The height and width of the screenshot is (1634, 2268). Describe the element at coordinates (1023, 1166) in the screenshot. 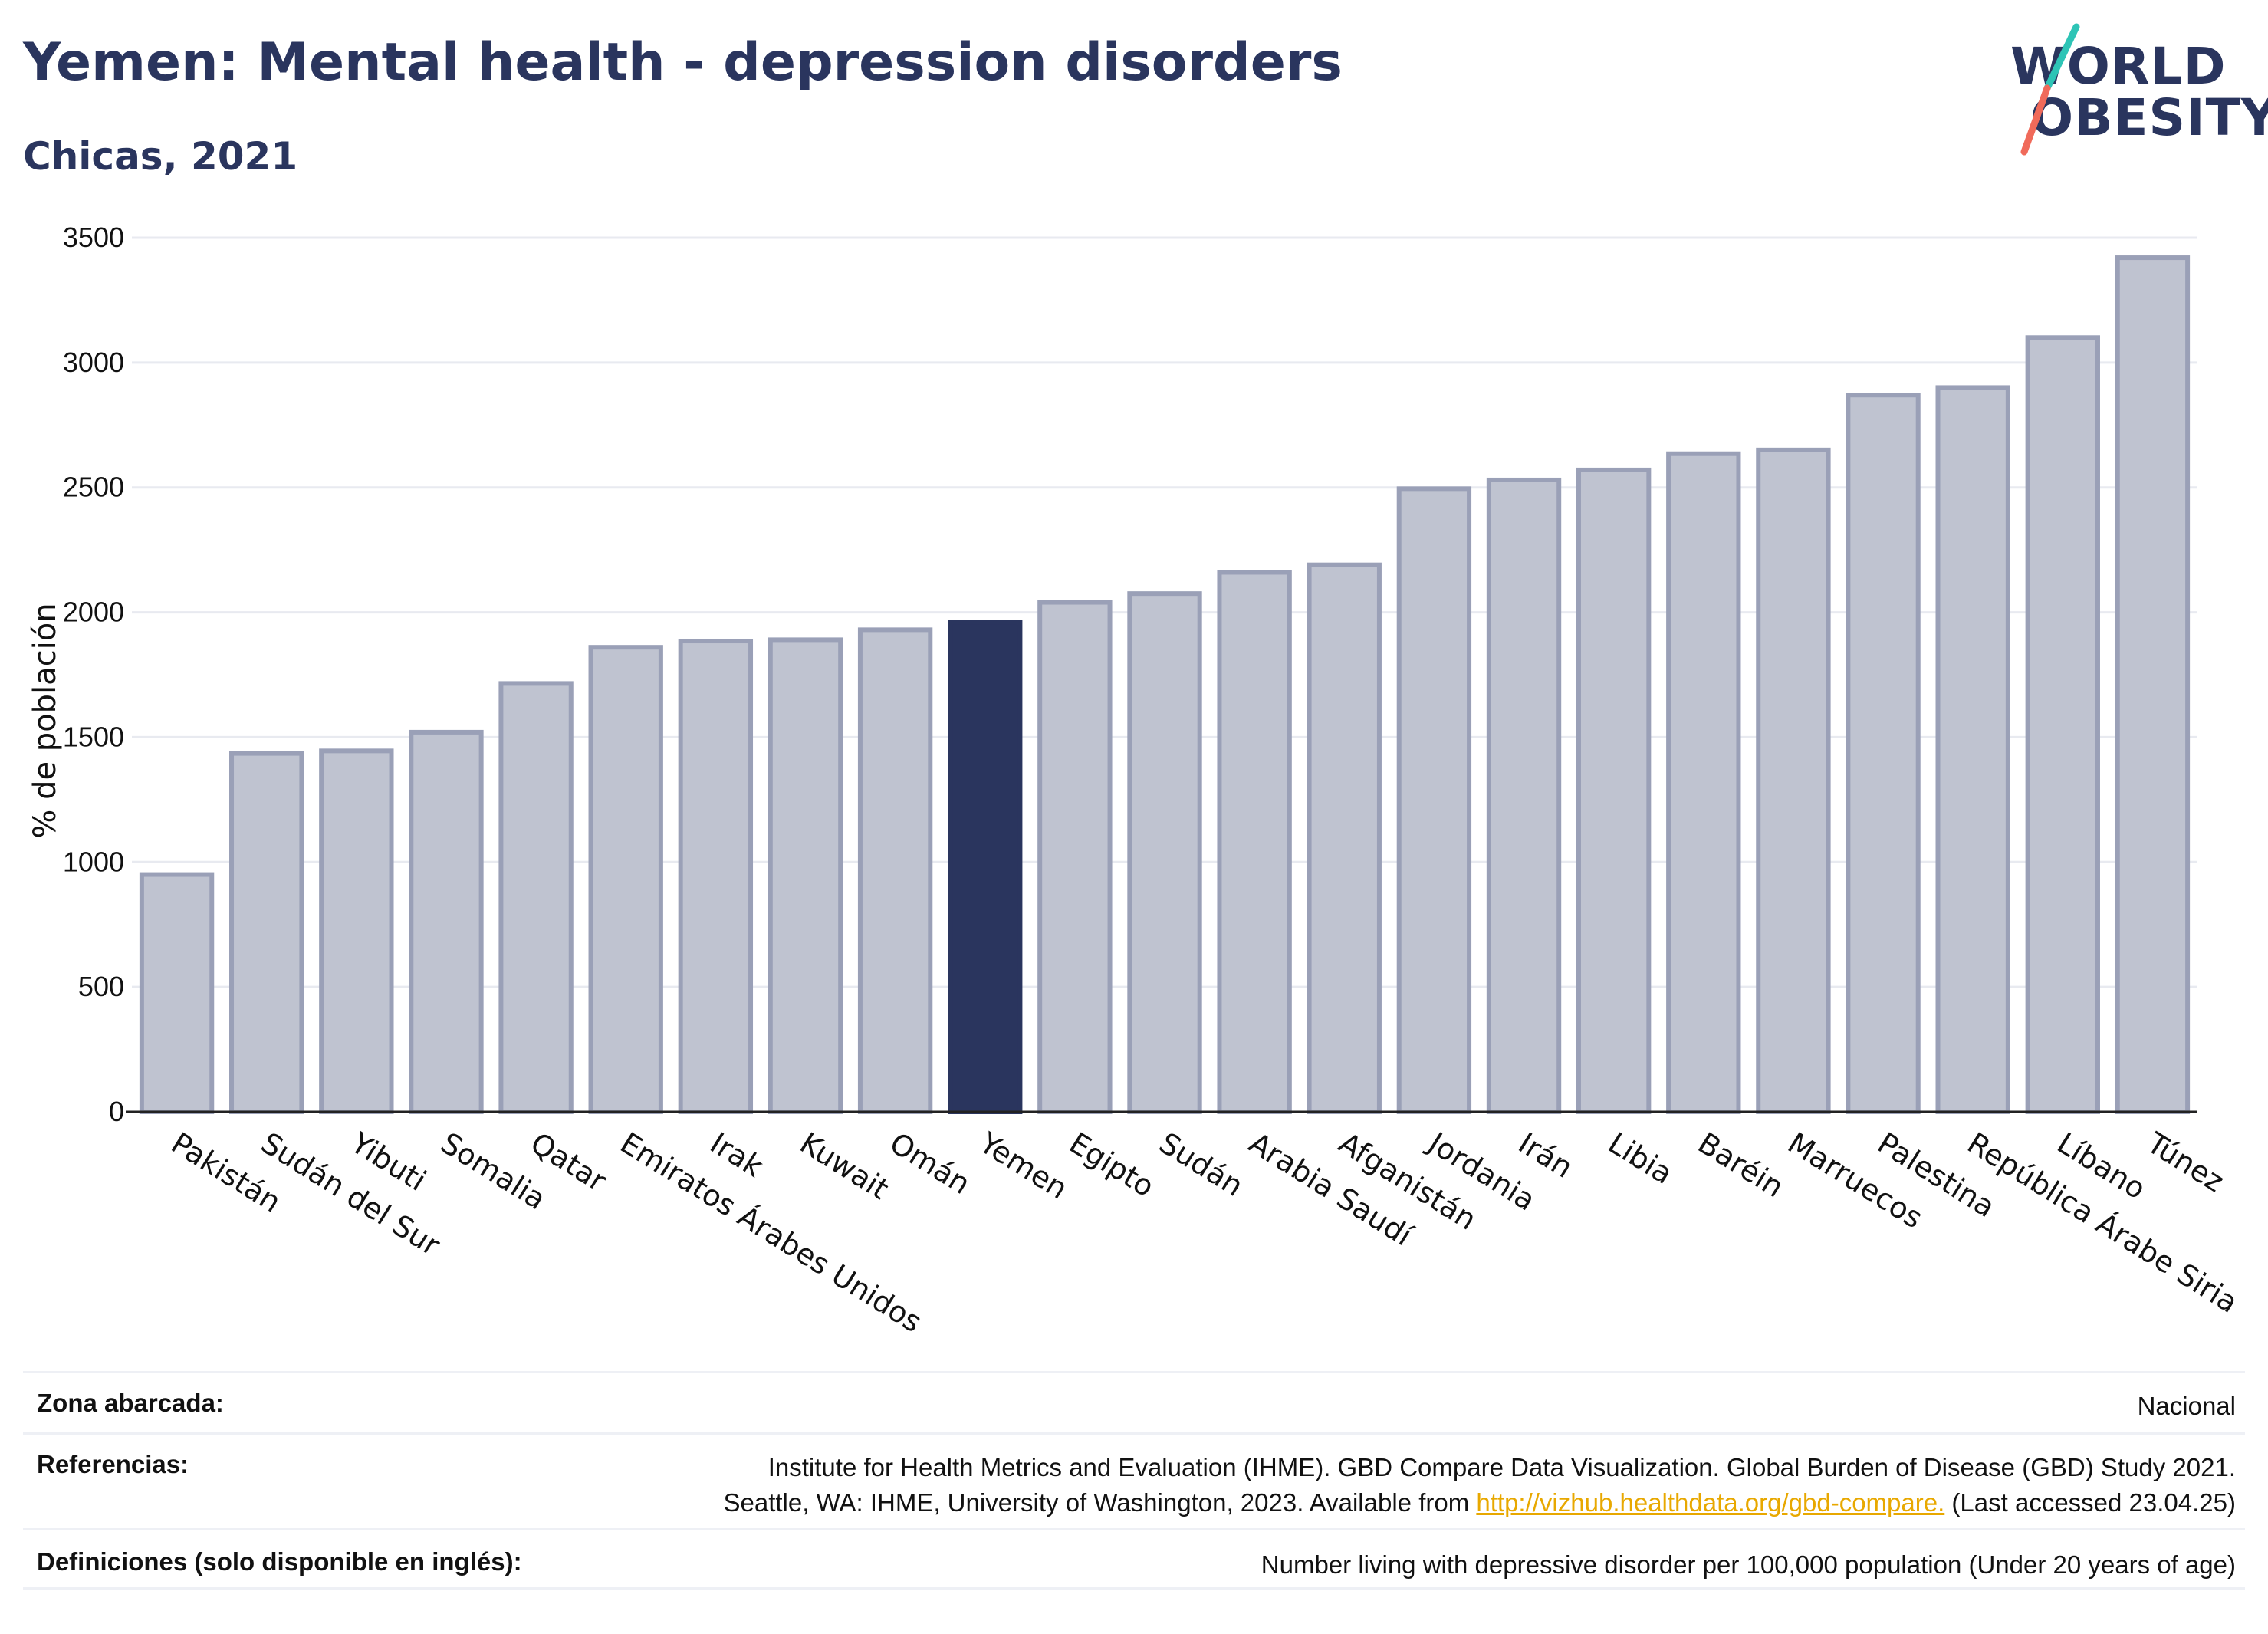

I see `x-tick-label: Yemen` at that location.